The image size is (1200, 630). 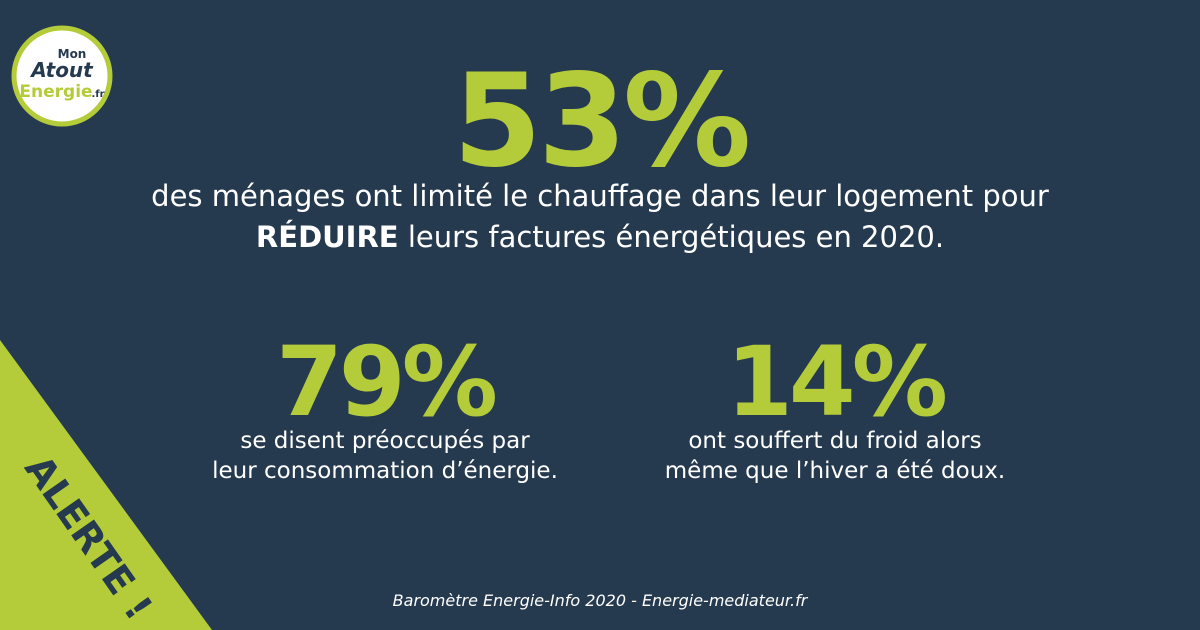 I want to click on stat-figure: 14%, so click(x=836, y=382).